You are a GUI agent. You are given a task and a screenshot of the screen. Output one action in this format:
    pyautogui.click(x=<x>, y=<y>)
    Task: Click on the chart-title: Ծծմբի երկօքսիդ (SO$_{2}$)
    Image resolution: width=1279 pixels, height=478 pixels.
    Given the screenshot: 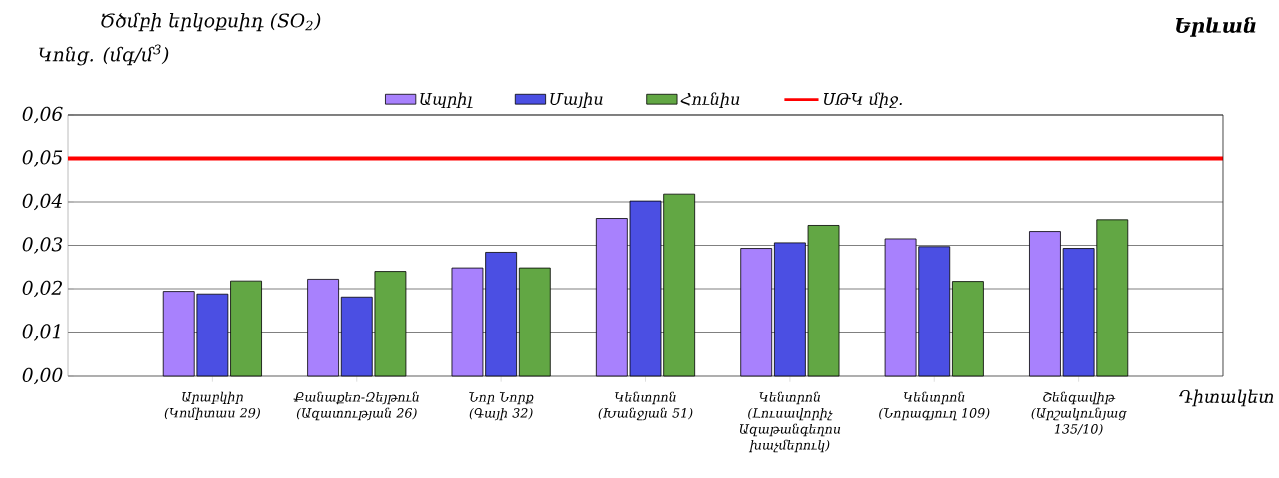 What is the action you would take?
    pyautogui.click(x=211, y=22)
    